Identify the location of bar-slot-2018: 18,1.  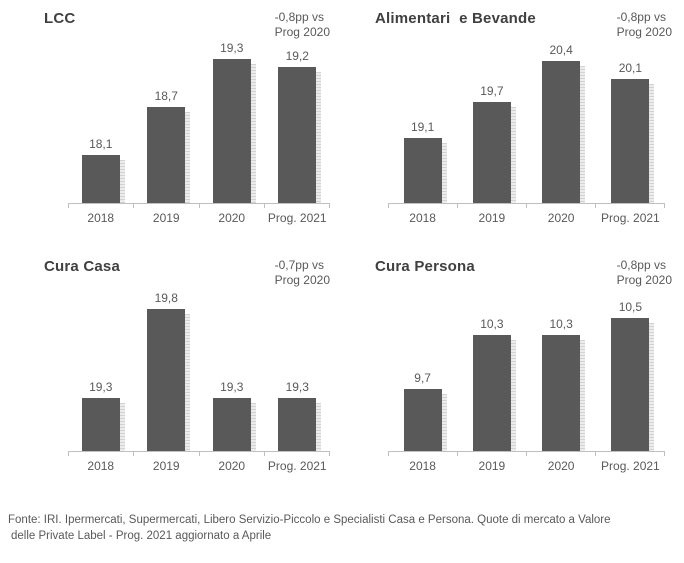
(101, 170).